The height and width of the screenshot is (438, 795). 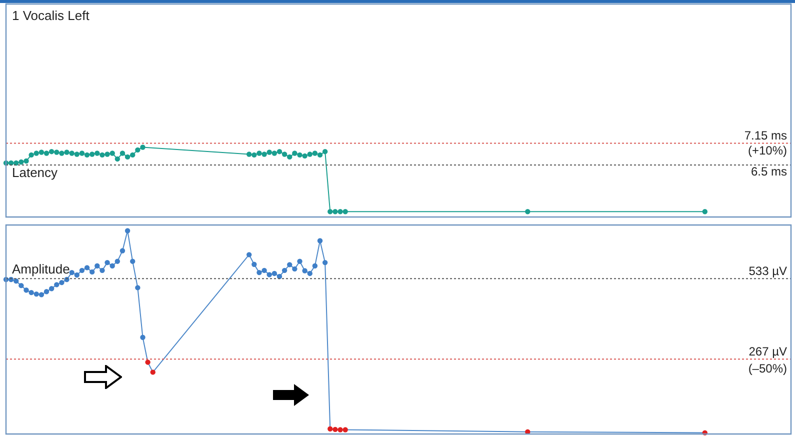 What do you see at coordinates (35, 172) in the screenshot?
I see `y-axis-title: Latency` at bounding box center [35, 172].